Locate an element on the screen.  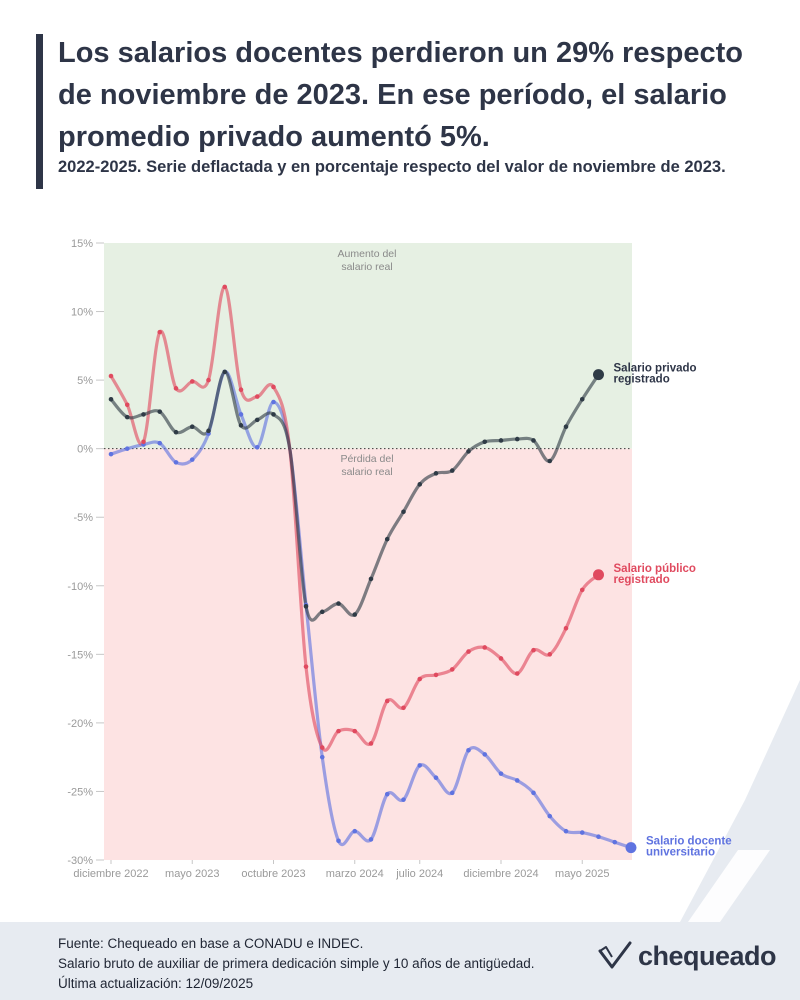
y-tick-label: 0% is located at coordinates (85, 450).